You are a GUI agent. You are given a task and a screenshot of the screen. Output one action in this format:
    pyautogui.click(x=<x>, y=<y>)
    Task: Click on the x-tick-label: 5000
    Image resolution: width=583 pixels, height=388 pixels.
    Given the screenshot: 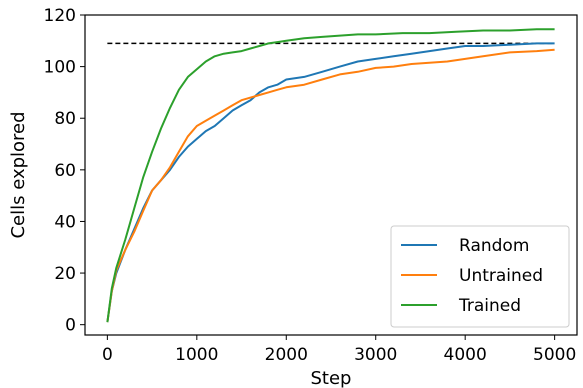 What is the action you would take?
    pyautogui.click(x=554, y=355)
    